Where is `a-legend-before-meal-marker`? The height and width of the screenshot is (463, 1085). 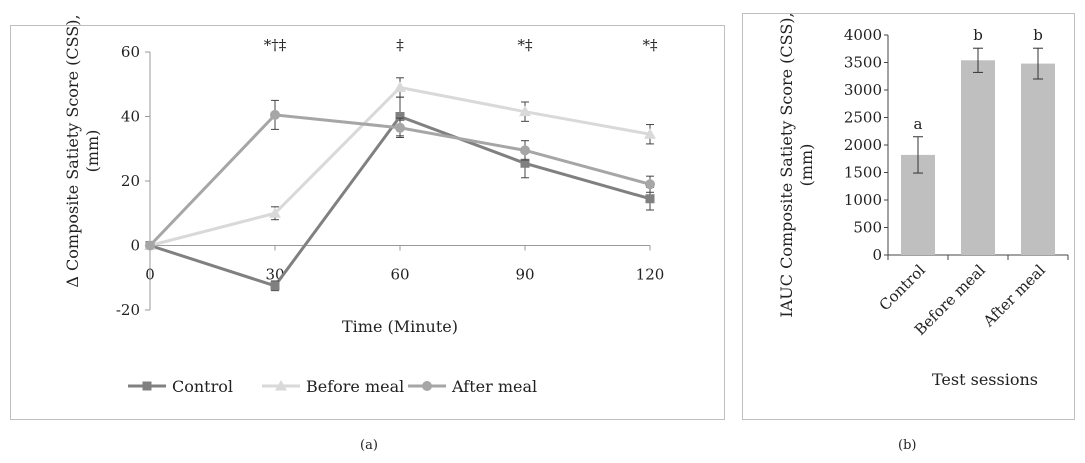 a-legend-before-meal-marker is located at coordinates (281, 385).